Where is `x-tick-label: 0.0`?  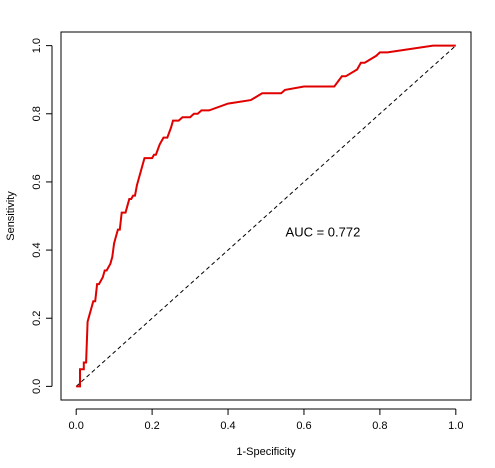 x-tick-label: 0.0 is located at coordinates (76, 426).